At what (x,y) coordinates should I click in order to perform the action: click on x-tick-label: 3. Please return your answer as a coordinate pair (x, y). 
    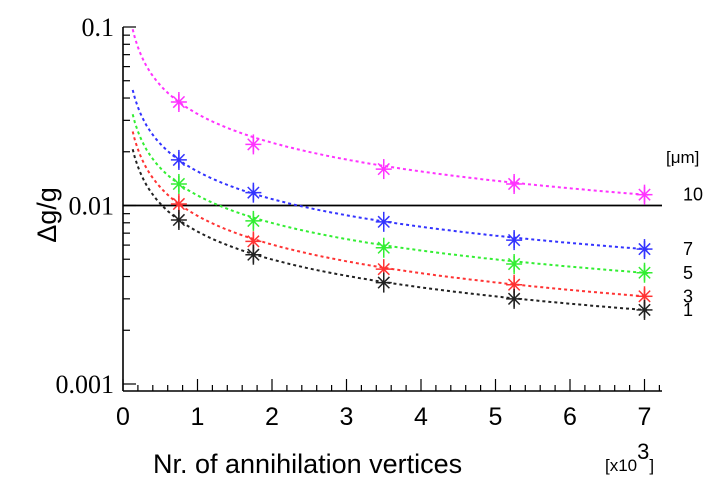
    Looking at the image, I should click on (347, 417).